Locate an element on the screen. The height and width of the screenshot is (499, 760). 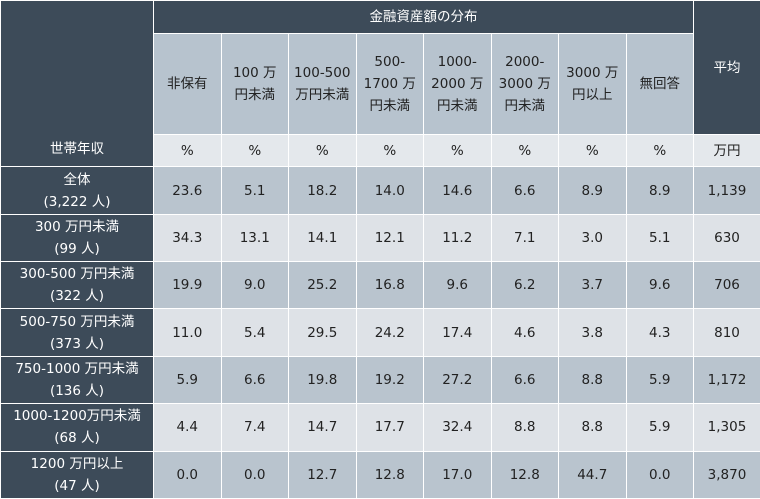
cell-text: 4.3 is located at coordinates (660, 332).